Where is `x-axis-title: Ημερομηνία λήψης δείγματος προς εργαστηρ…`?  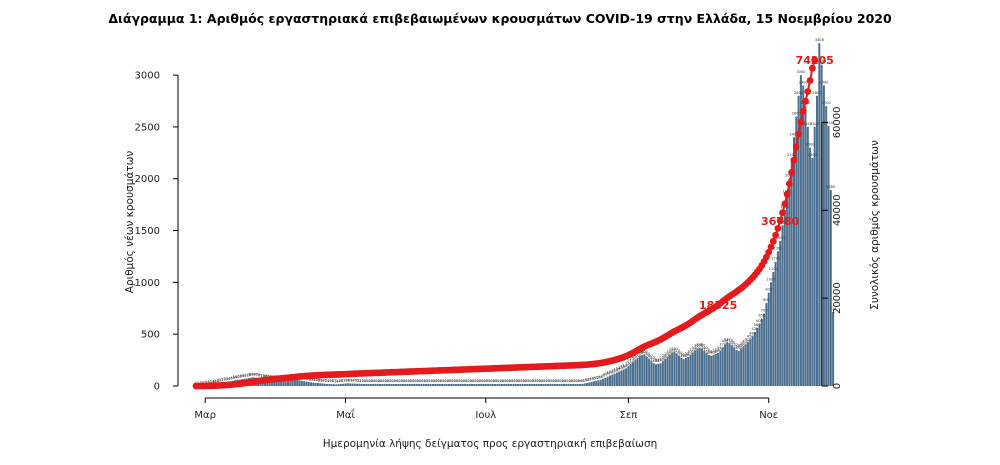
x-axis-title: Ημερομηνία λήψης δείγματος προς εργαστηρ… is located at coordinates (490, 444).